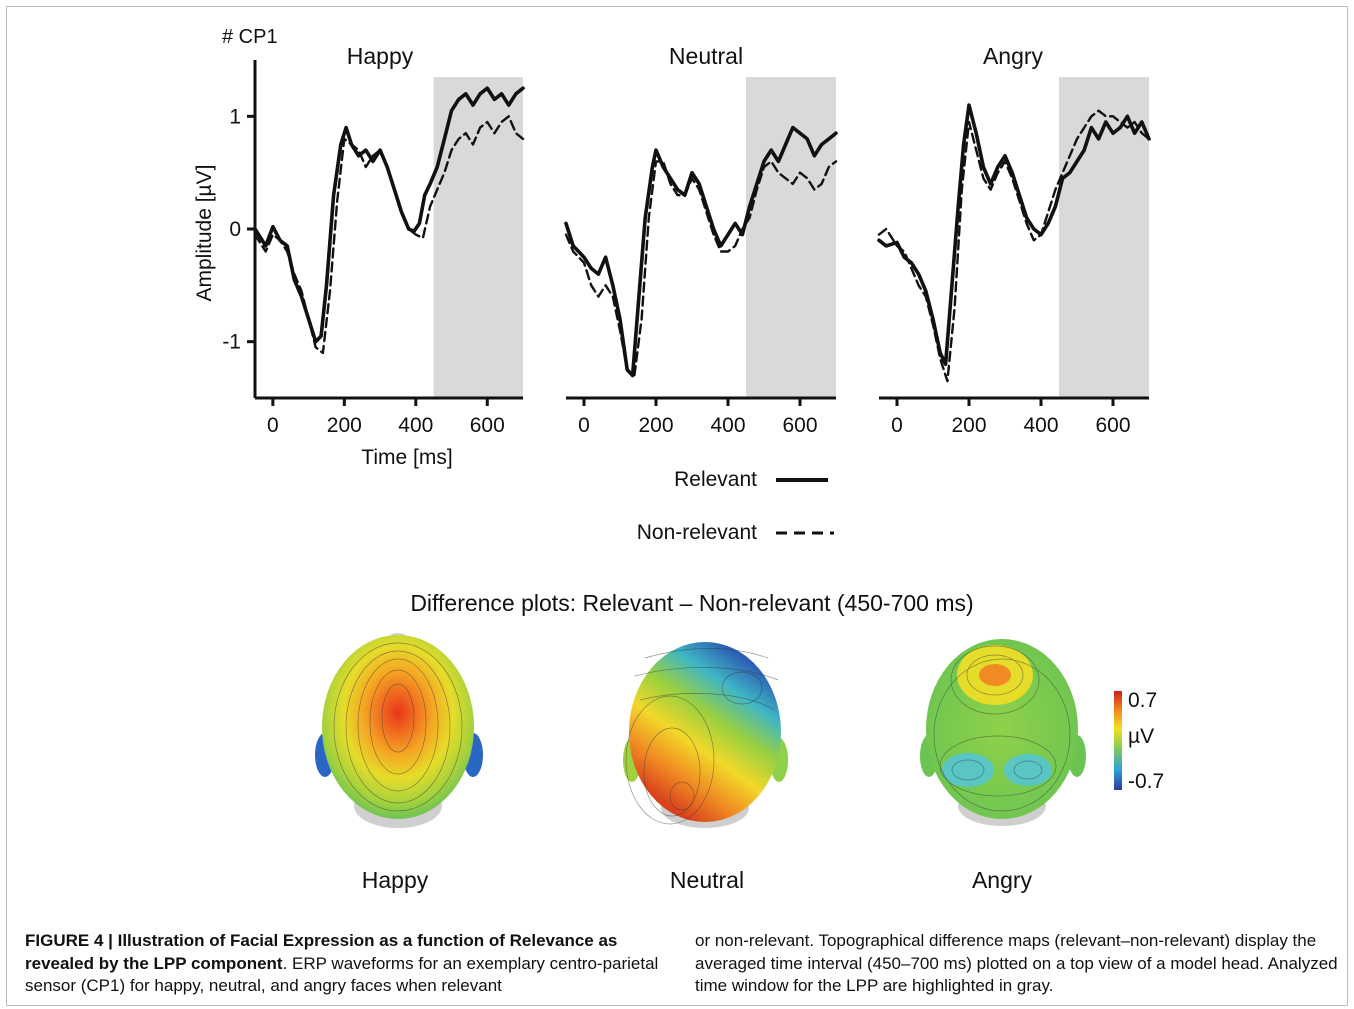 The image size is (1354, 1009). Describe the element at coordinates (395, 880) in the screenshot. I see `topomap-label-happy: Happy` at that location.